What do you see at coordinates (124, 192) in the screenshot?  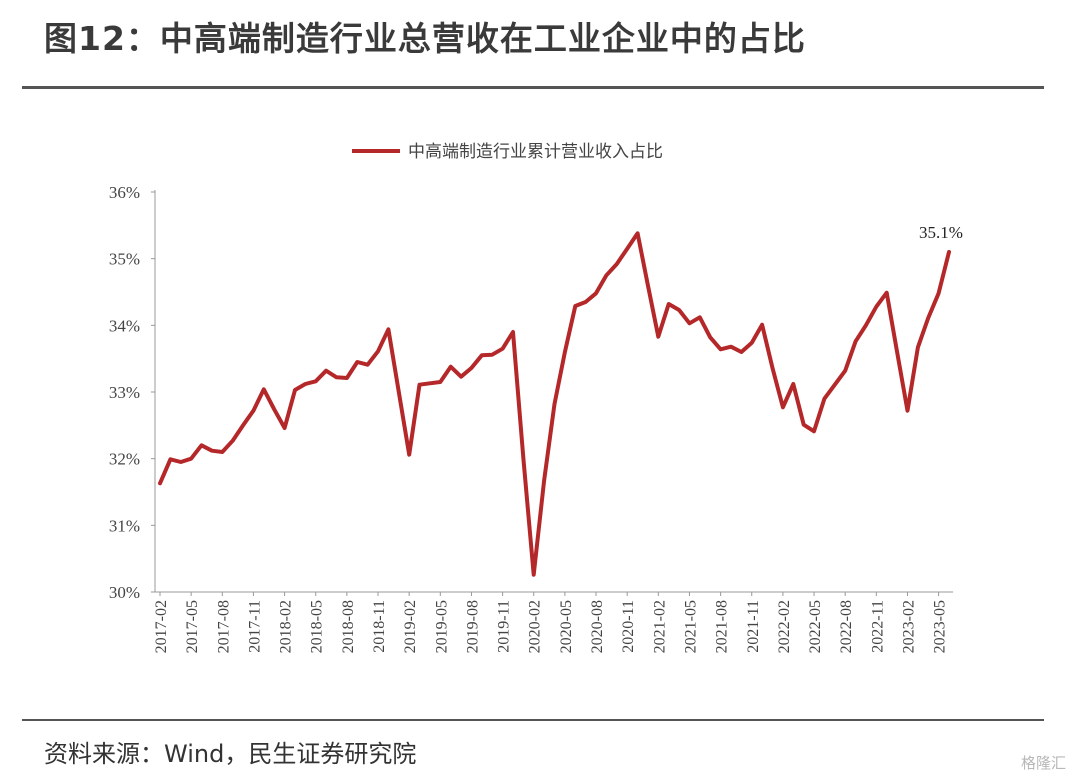 I see `y-tick-label: 36%` at bounding box center [124, 192].